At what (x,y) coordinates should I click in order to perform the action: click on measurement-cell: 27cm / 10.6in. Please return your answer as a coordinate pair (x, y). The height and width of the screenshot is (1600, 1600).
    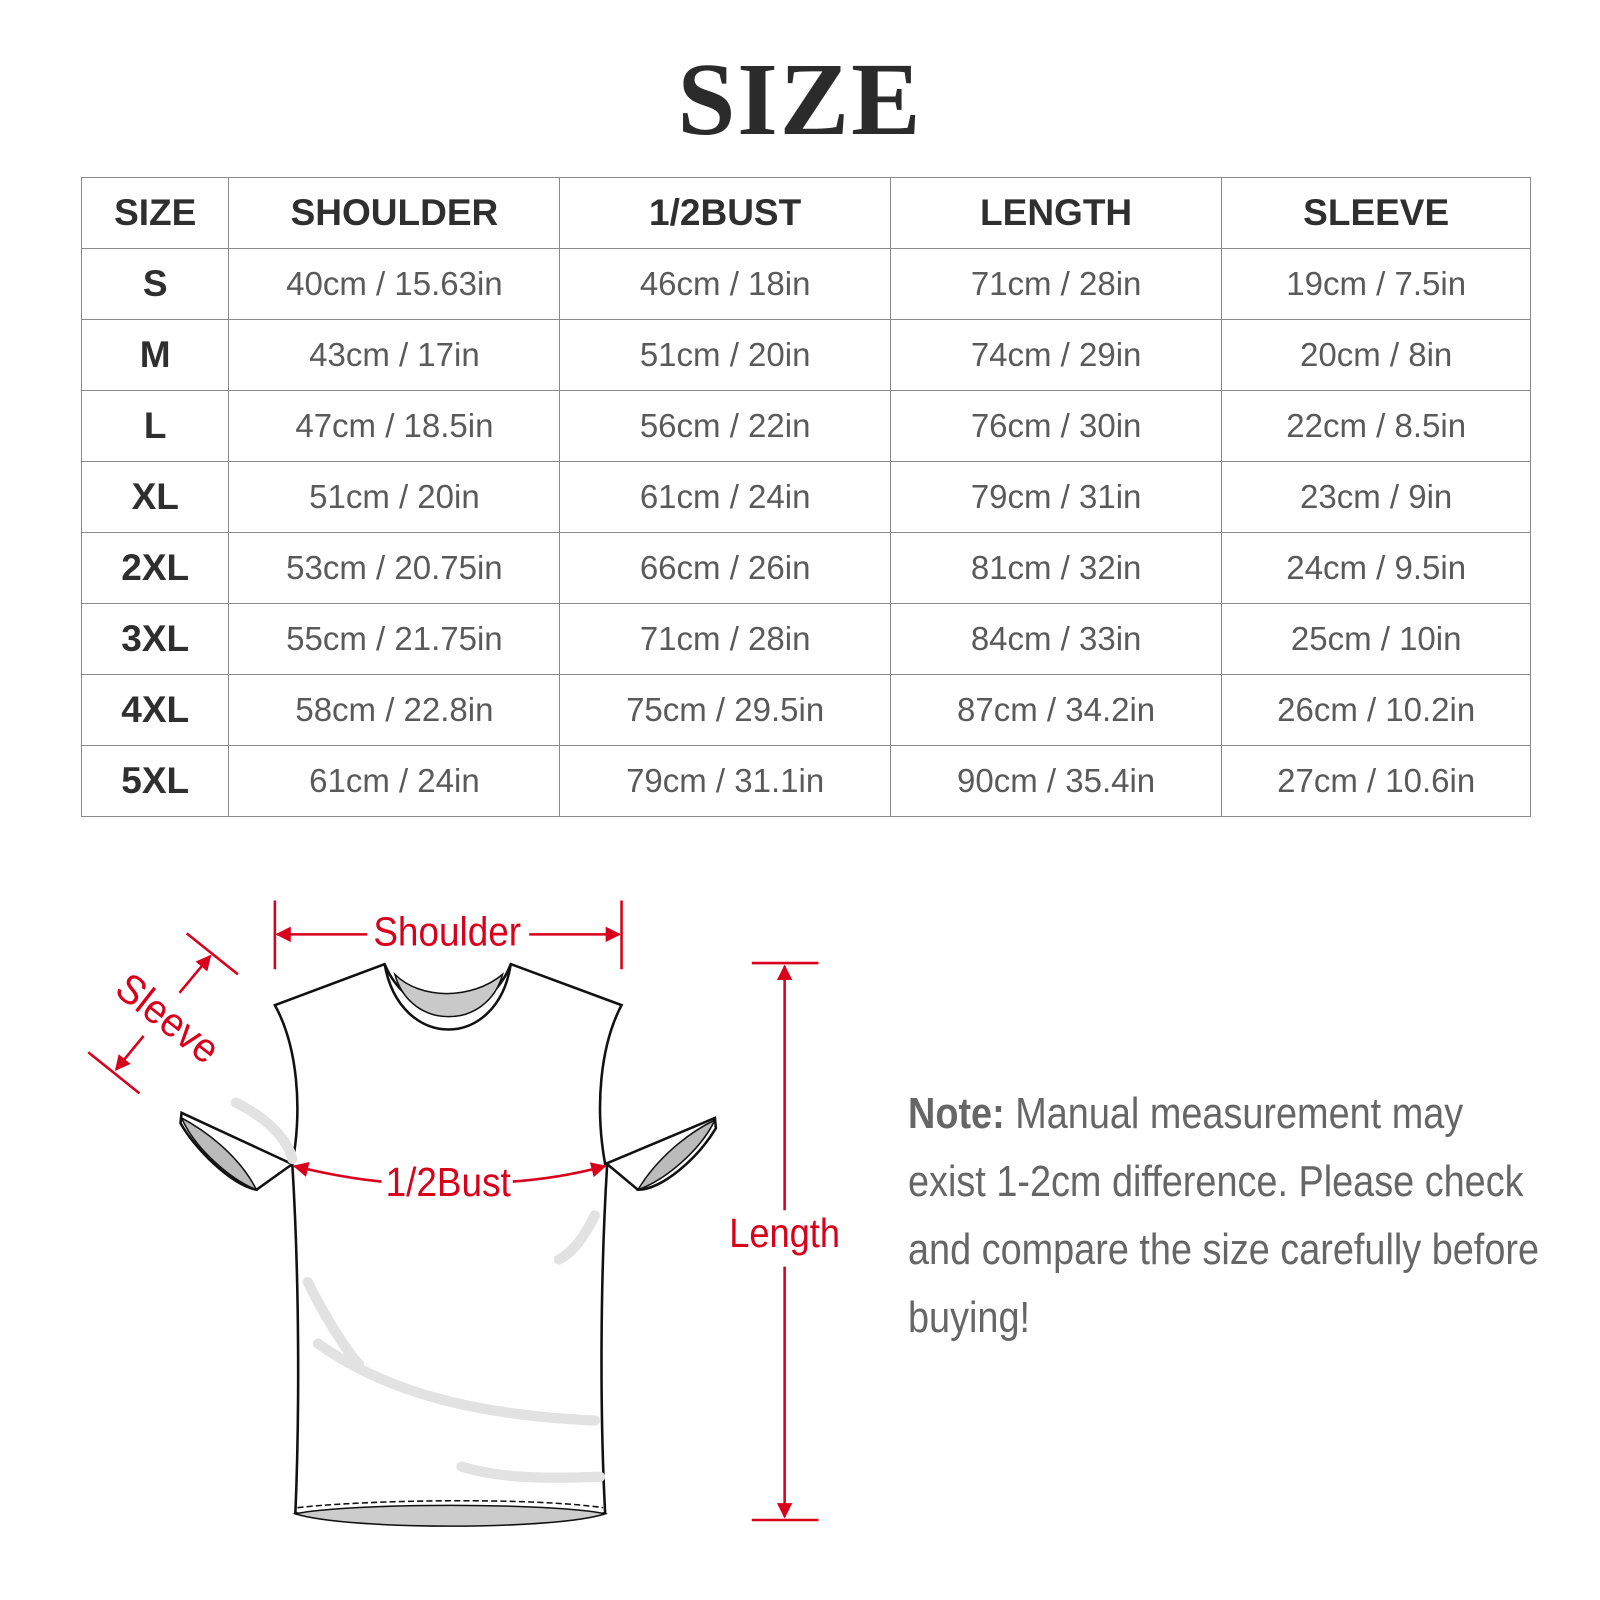
    Looking at the image, I should click on (1376, 781).